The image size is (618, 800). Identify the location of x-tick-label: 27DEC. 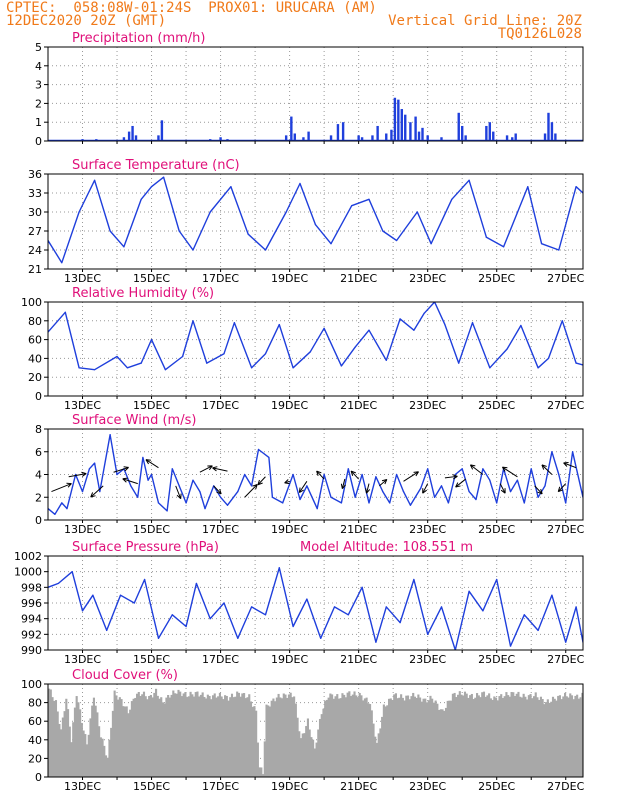
(565, 659).